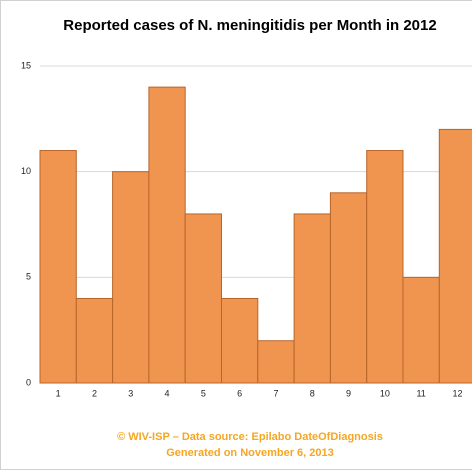  Describe the element at coordinates (275, 393) in the screenshot. I see `x-tick-label: 7` at that location.